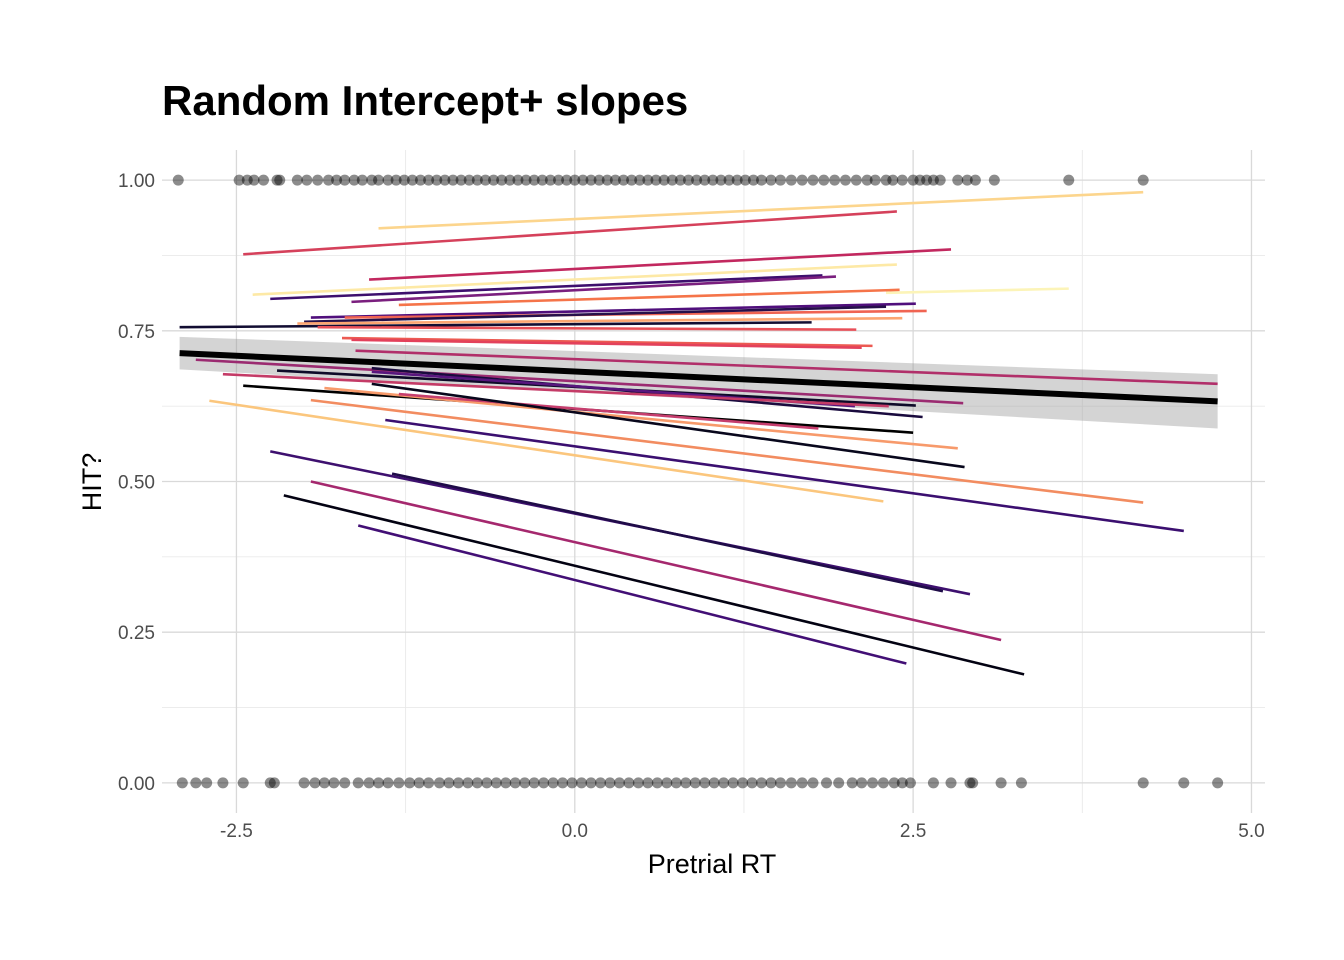 This screenshot has width=1344, height=960. What do you see at coordinates (236, 831) in the screenshot?
I see `x-tick-label: -2.5` at bounding box center [236, 831].